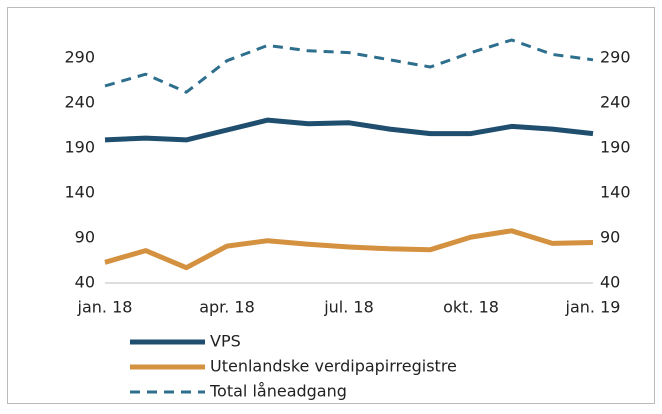  What do you see at coordinates (615, 57) in the screenshot?
I see `y2-tick-label: 290` at bounding box center [615, 57].